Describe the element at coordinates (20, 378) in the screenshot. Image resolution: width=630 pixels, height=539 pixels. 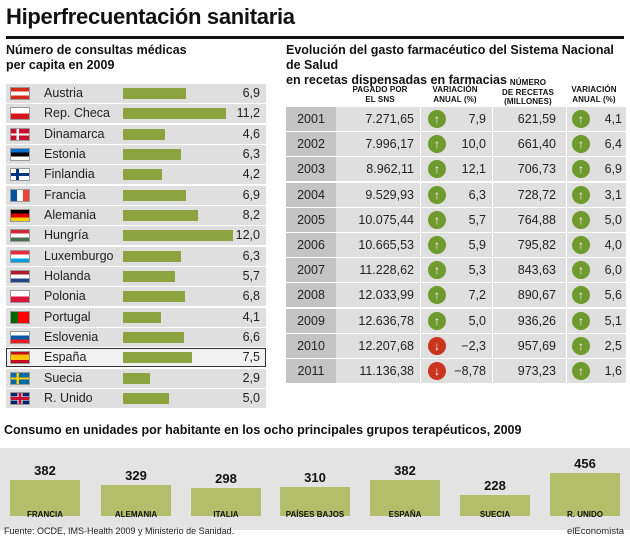
I see `sweden-flag` at that location.